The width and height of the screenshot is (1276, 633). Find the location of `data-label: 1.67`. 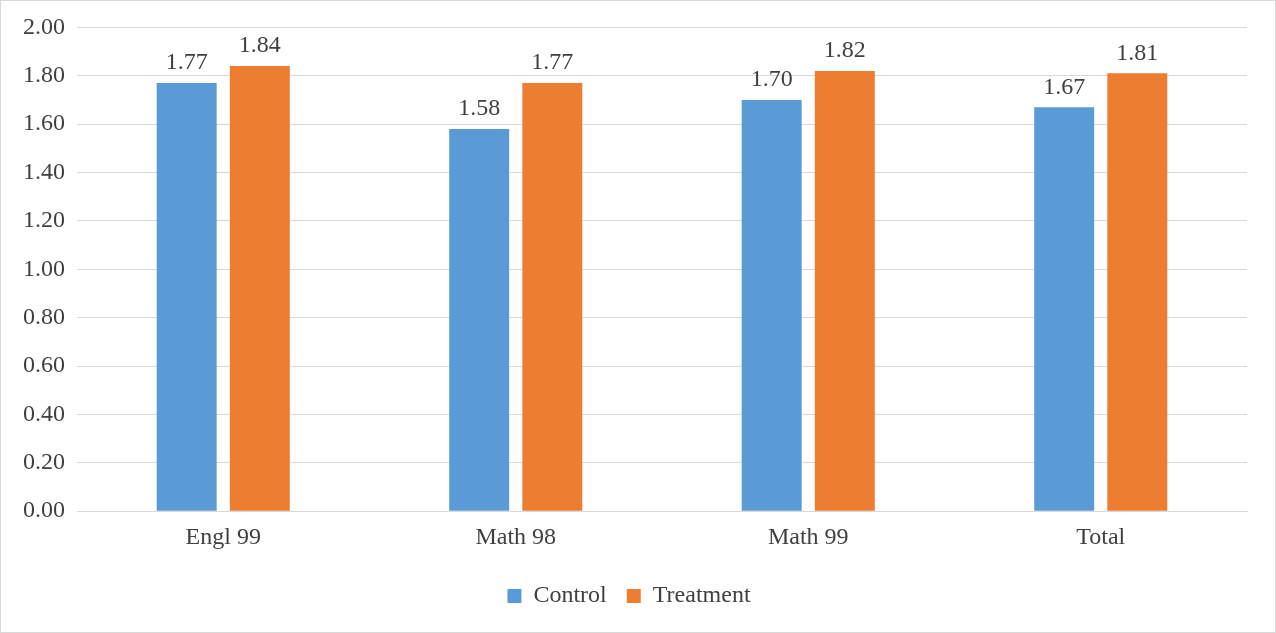

data-label: 1.67 is located at coordinates (1064, 85).